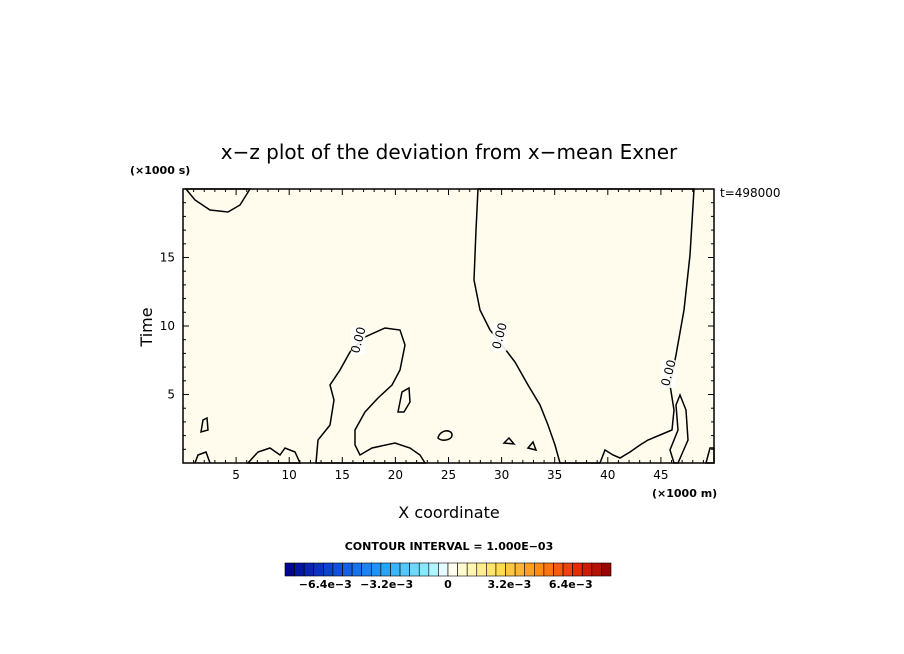  I want to click on negative-region-center, so click(371, 395).